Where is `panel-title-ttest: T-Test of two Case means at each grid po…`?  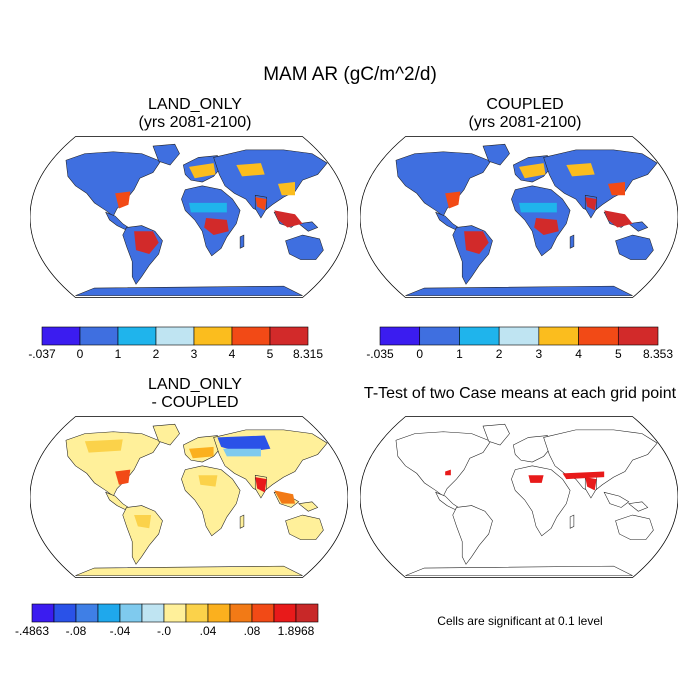
panel-title-ttest: T-Test of two Case means at each grid po… is located at coordinates (520, 394).